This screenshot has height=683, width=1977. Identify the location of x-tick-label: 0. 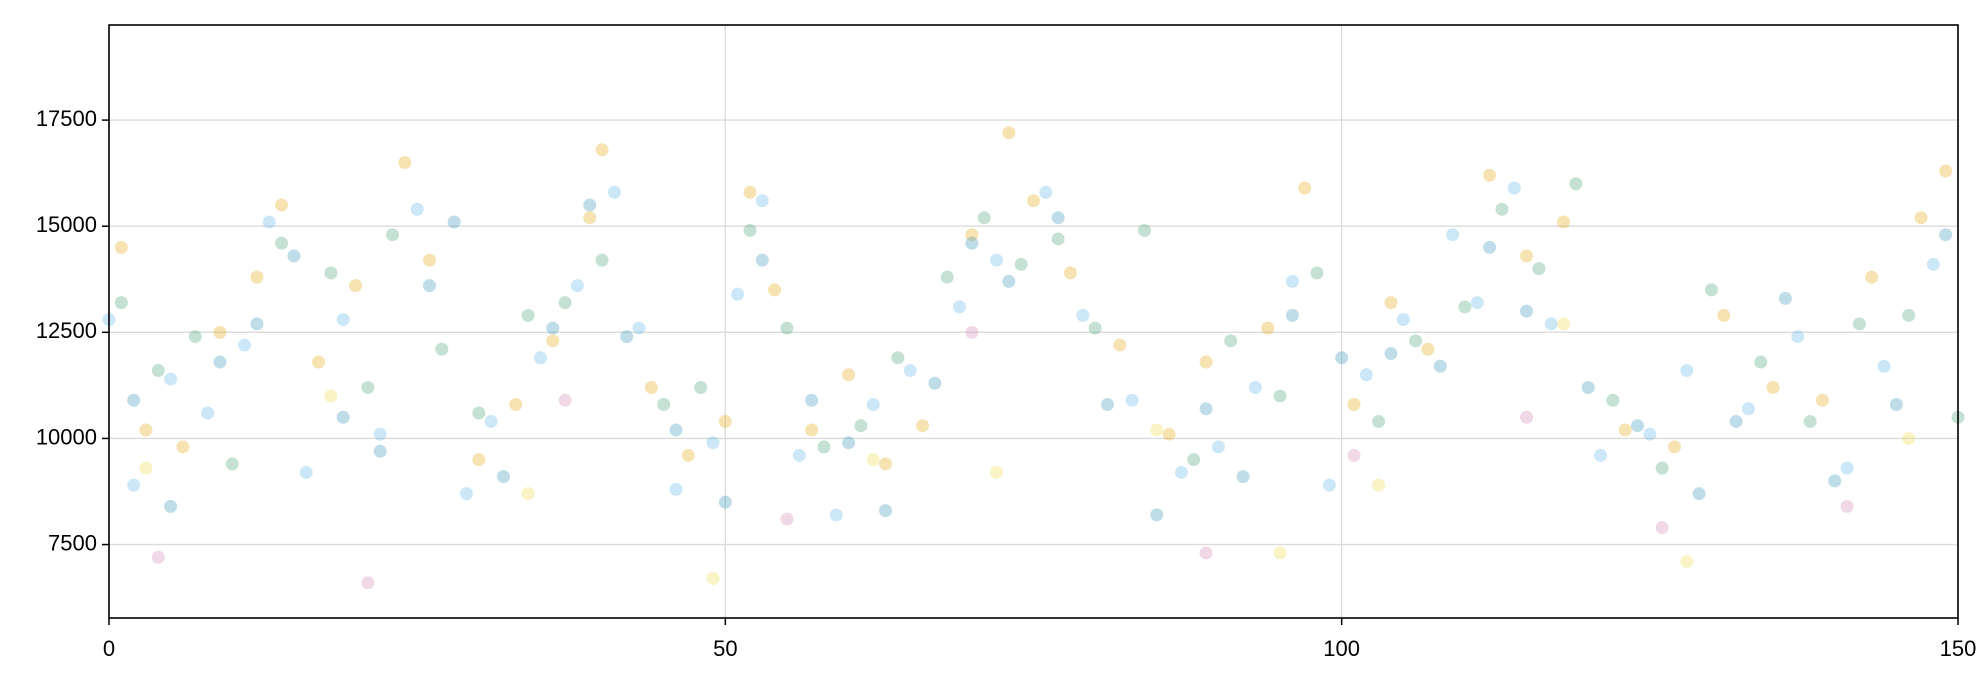
(109, 648).